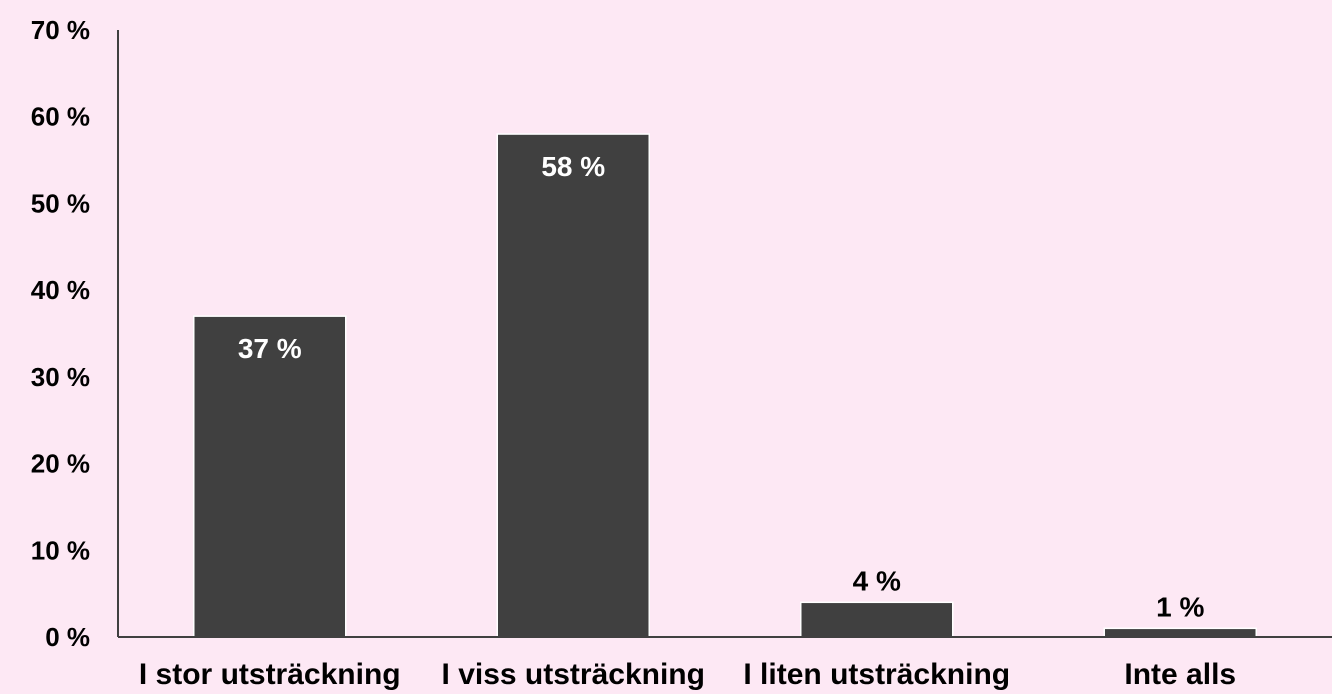 The height and width of the screenshot is (694, 1332). What do you see at coordinates (60, 290) in the screenshot?
I see `y-tick-label: 40 %` at bounding box center [60, 290].